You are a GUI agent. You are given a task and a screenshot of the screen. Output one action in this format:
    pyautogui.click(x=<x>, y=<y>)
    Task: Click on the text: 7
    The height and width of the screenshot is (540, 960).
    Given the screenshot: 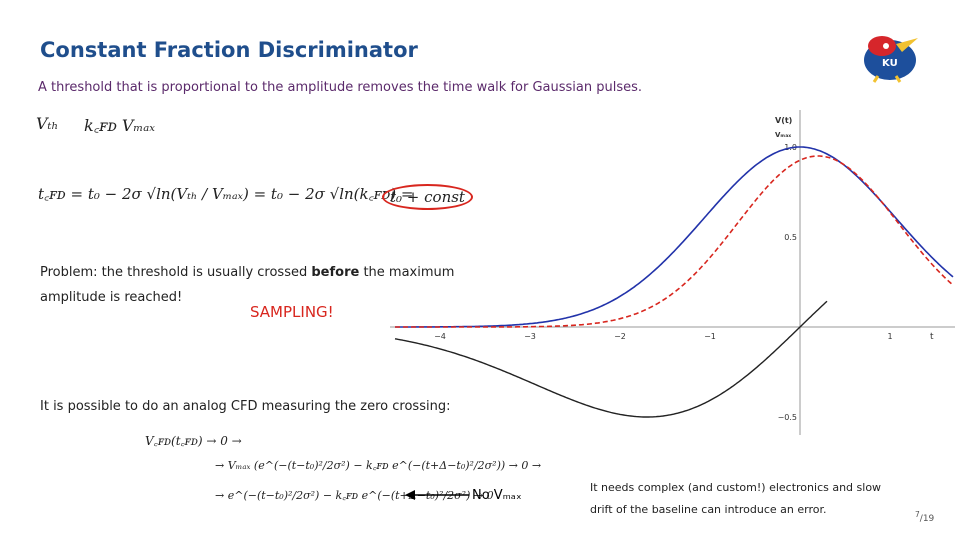 What is the action you would take?
    pyautogui.click(x=917, y=514)
    